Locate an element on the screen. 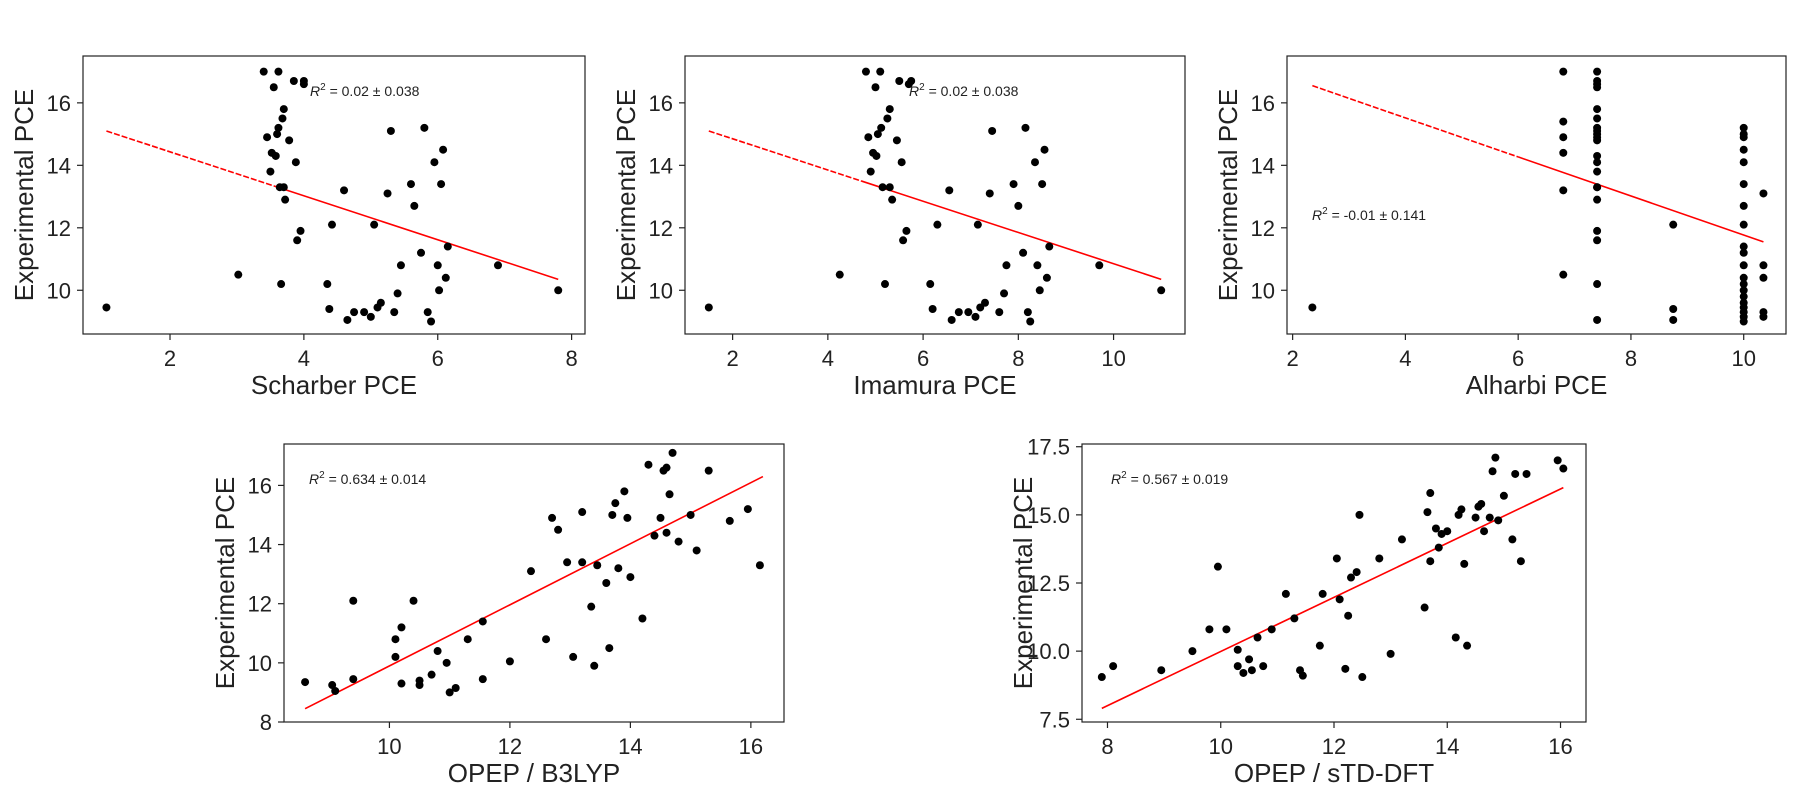 This screenshot has height=800, width=1800. plot-frame is located at coordinates (534, 583).